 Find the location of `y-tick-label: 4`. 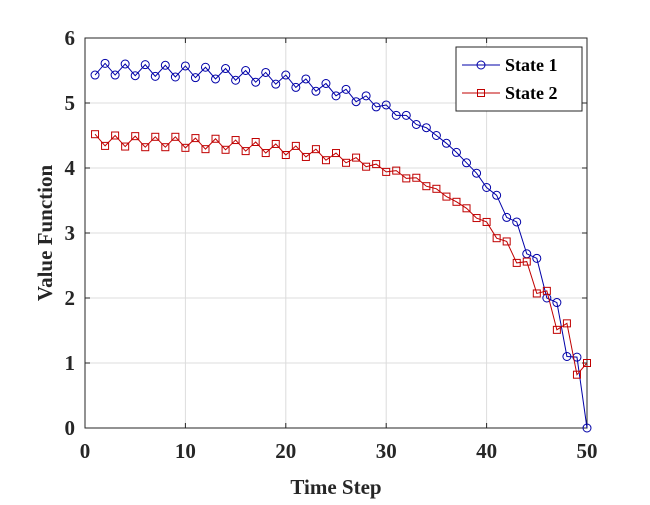

y-tick-label: 4 is located at coordinates (70, 168).